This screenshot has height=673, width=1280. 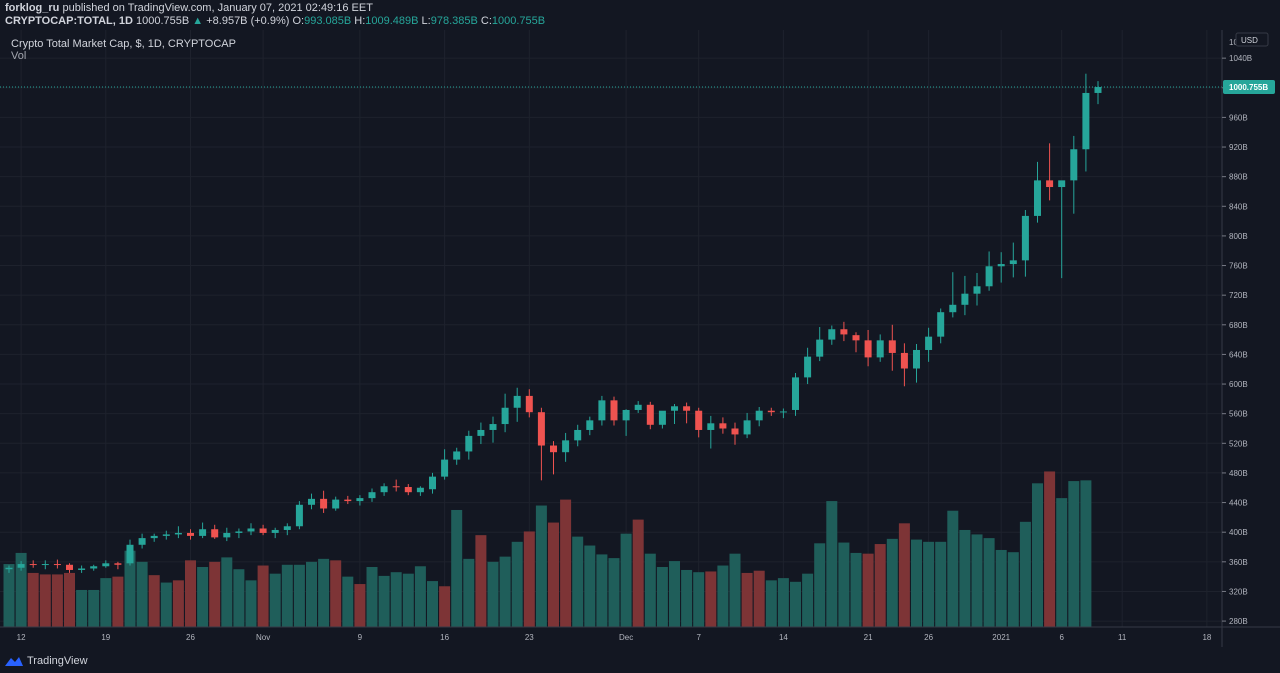 I want to click on tradingview-logo: TradingView, so click(x=46, y=661).